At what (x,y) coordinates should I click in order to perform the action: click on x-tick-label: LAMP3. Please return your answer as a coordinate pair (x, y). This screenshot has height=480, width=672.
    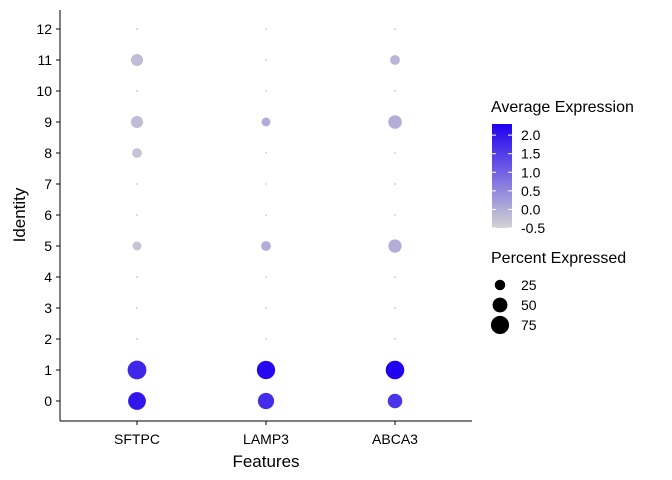
    Looking at the image, I should click on (266, 439).